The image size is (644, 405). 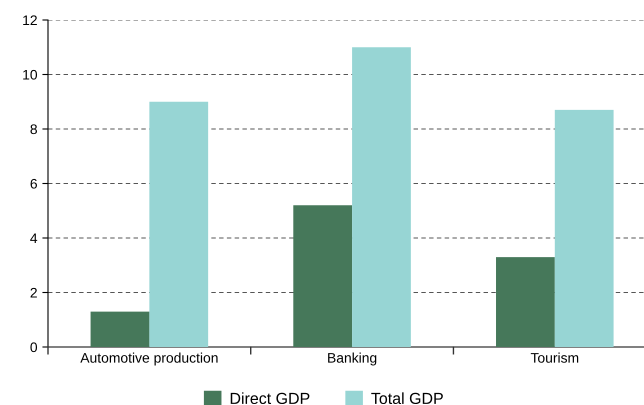 What do you see at coordinates (33, 183) in the screenshot?
I see `y-tick-label: 6` at bounding box center [33, 183].